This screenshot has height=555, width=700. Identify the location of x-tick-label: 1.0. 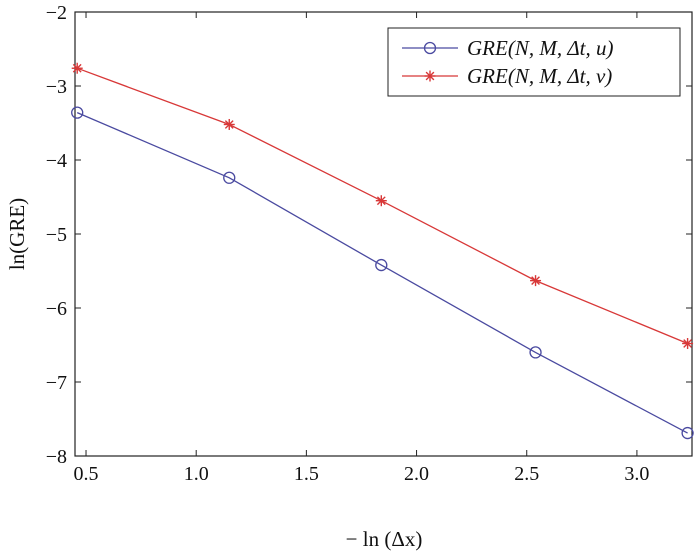
(196, 474).